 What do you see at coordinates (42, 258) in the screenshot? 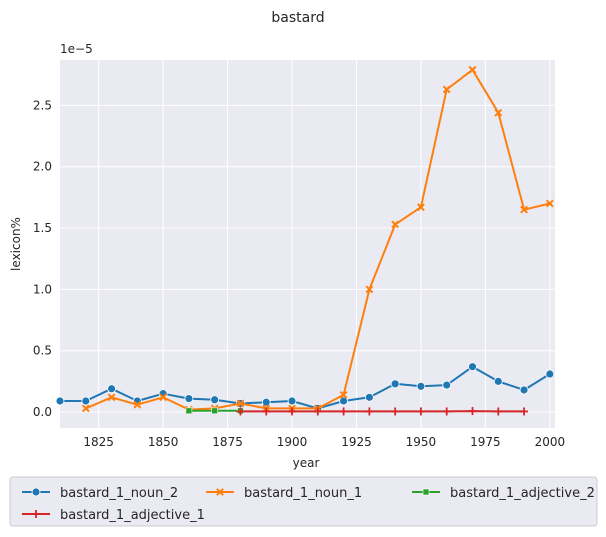
I see `y-axis-ticks: 0.0 0.5 1.0 1.5 2.0 2.5` at bounding box center [42, 258].